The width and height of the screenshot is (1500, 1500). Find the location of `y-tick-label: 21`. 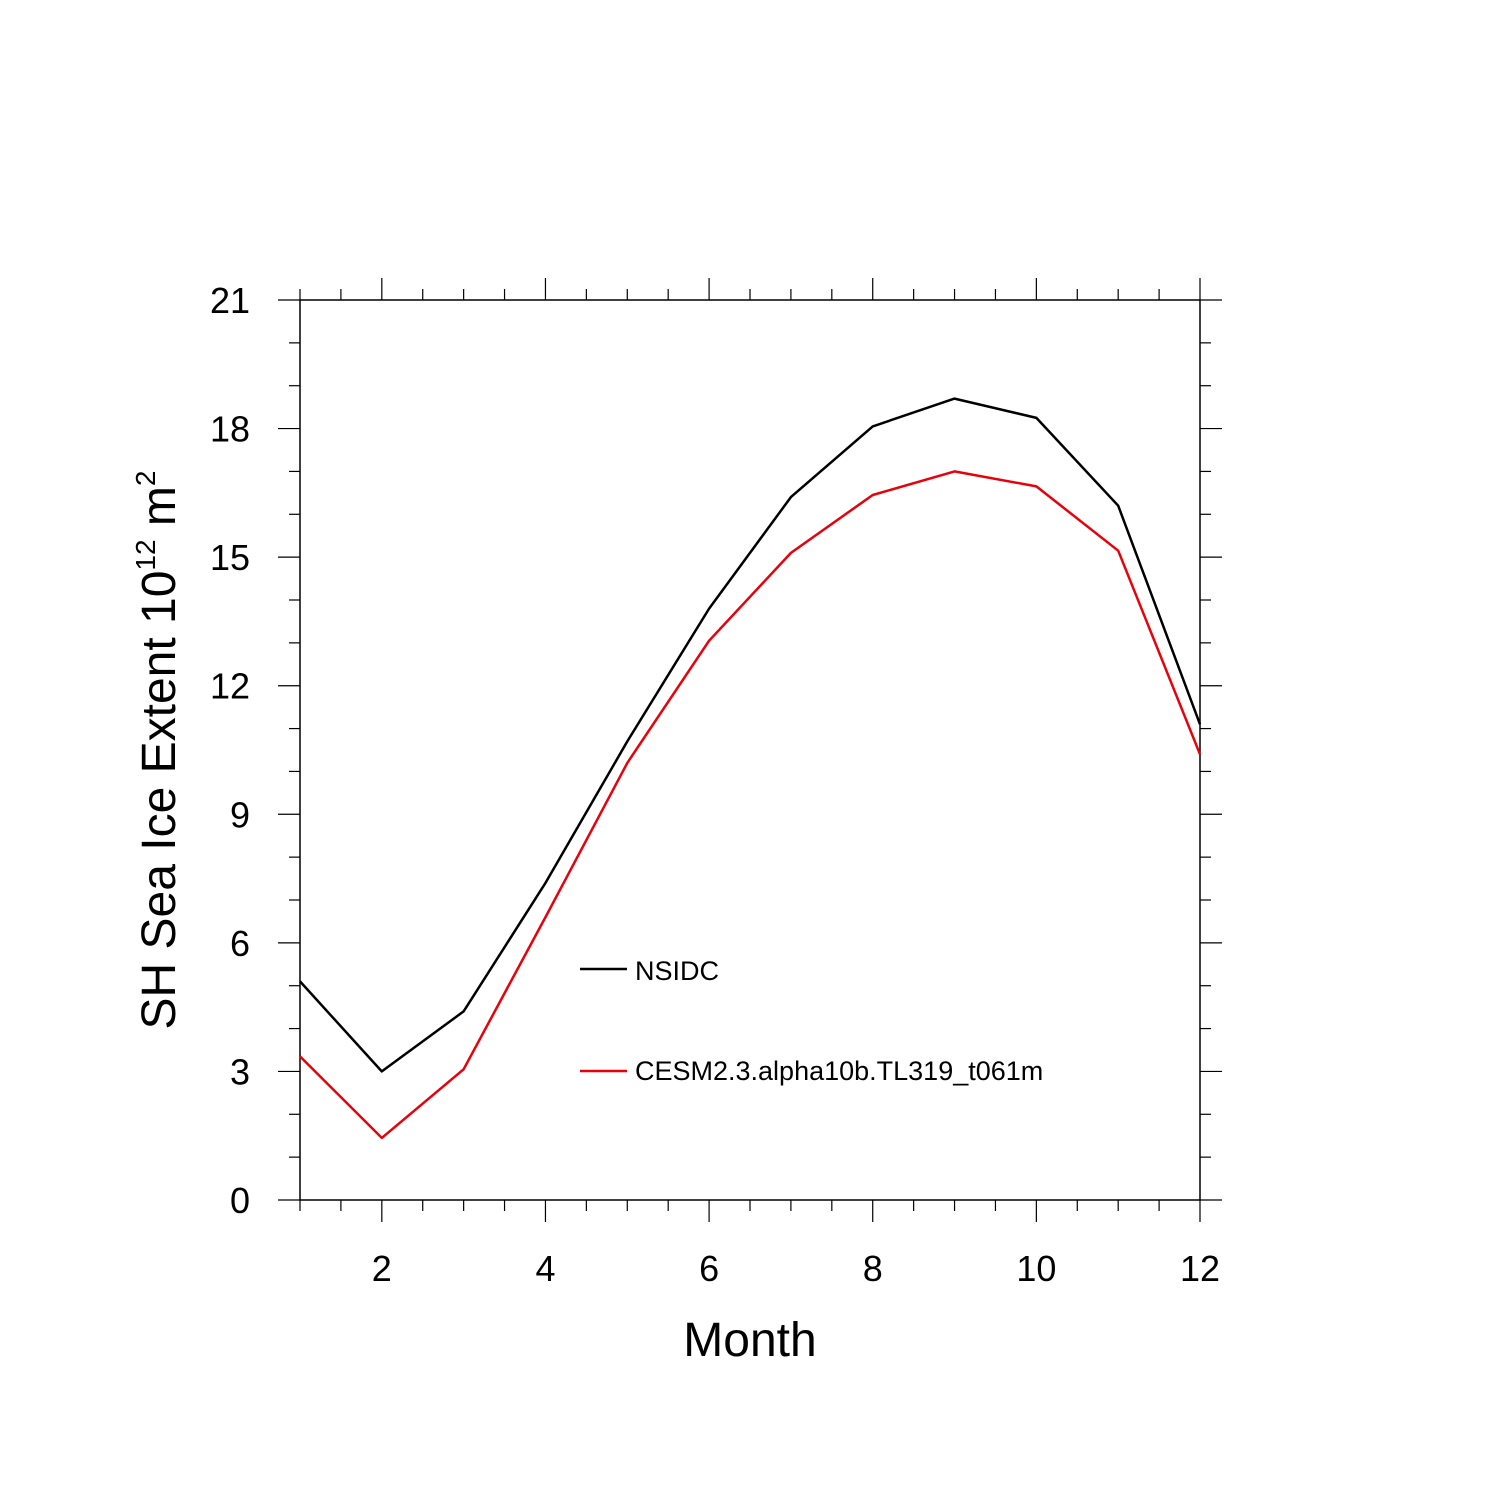

y-tick-label: 21 is located at coordinates (230, 300).